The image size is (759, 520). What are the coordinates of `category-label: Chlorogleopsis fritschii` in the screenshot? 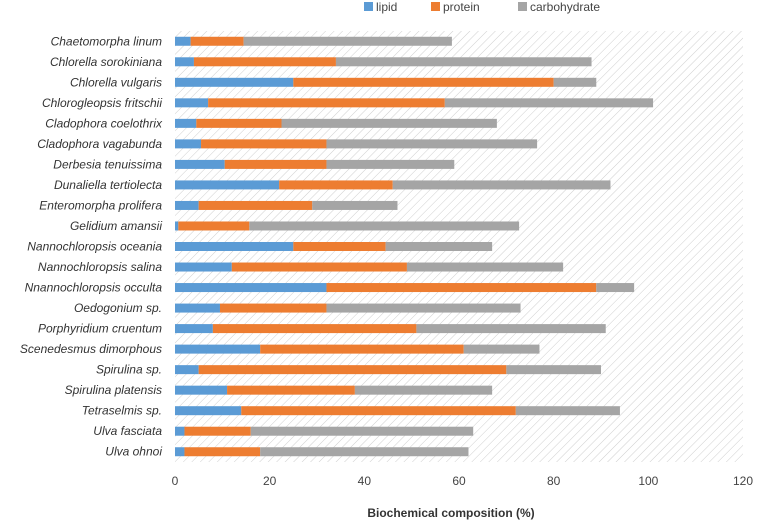 It's located at (102, 103).